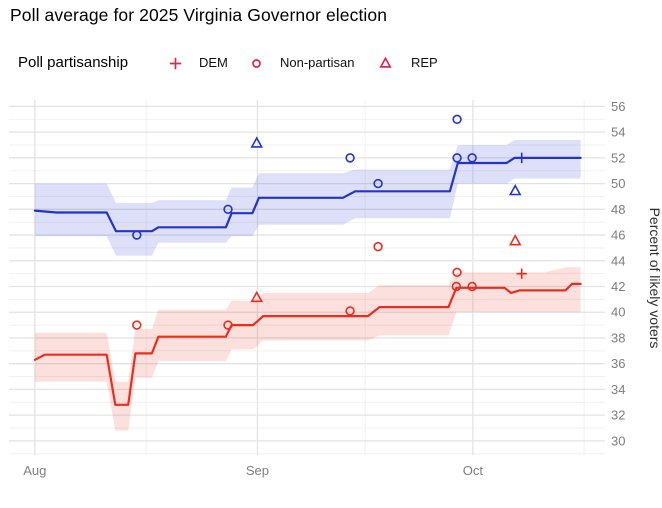 The height and width of the screenshot is (508, 662). What do you see at coordinates (424, 62) in the screenshot?
I see `legend-label-rep: REP` at bounding box center [424, 62].